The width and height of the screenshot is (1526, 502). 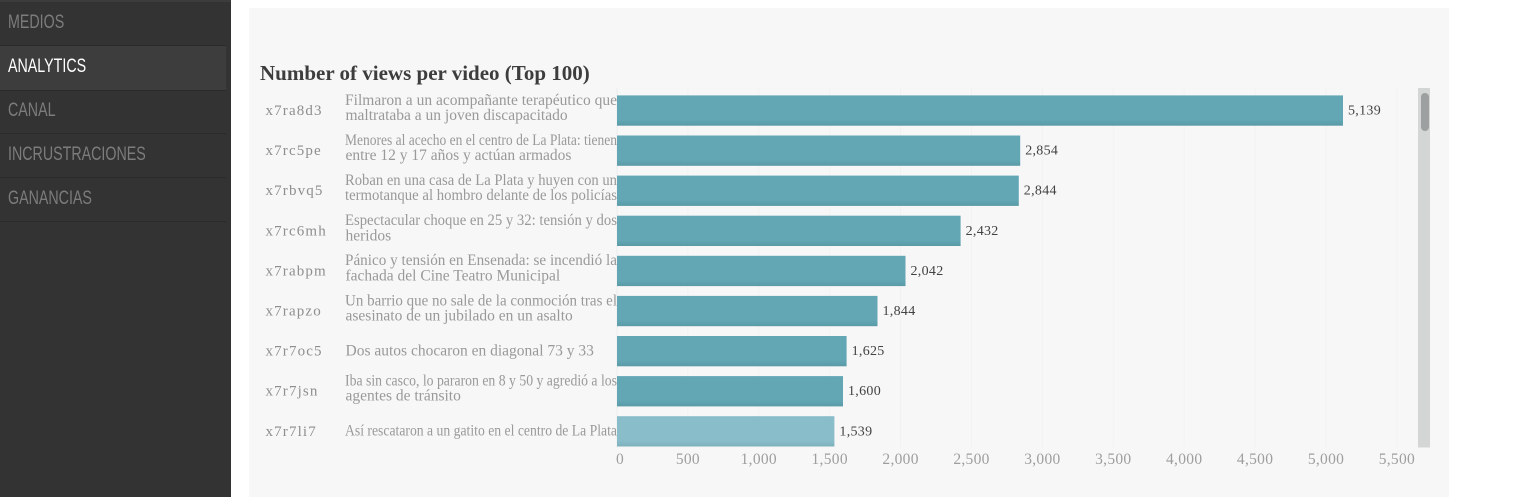 I want to click on svg-text: heridos, so click(x=369, y=235).